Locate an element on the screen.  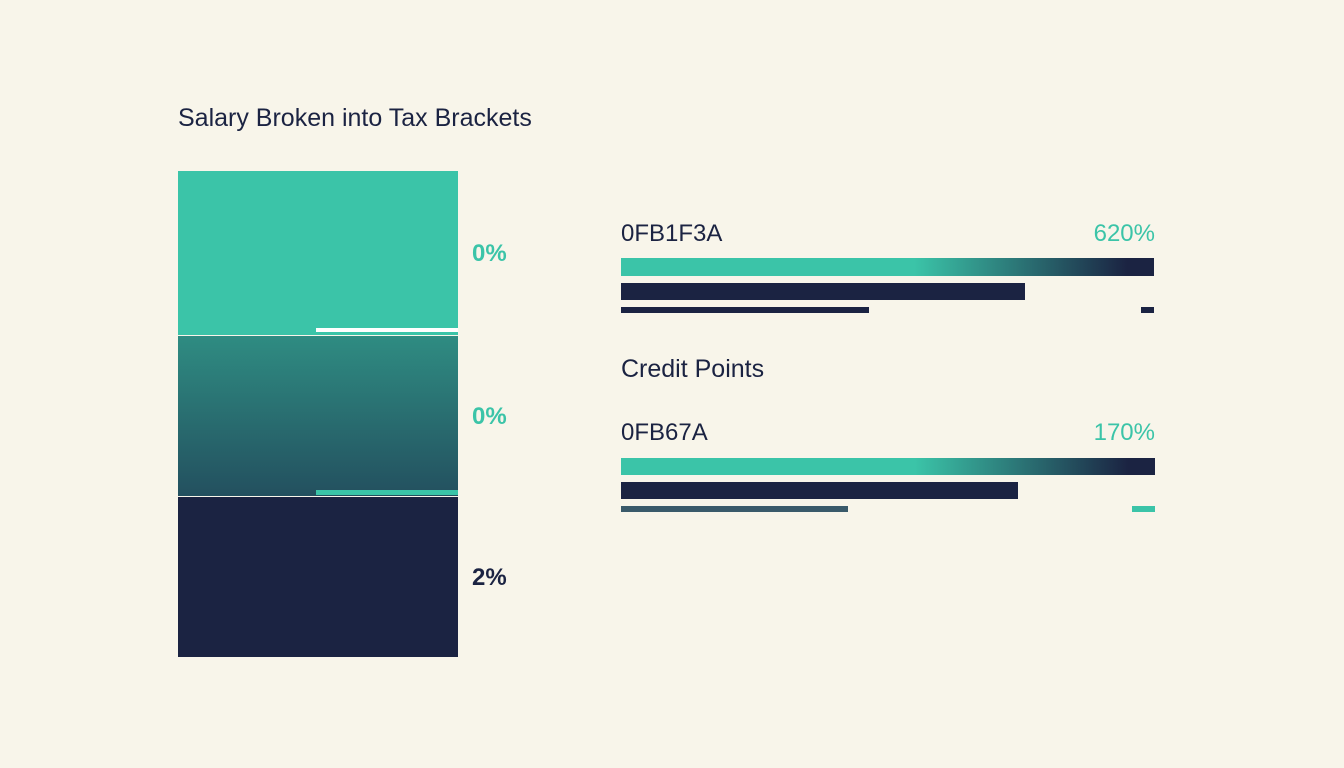
subtitle: Credit Points is located at coordinates (693, 369).